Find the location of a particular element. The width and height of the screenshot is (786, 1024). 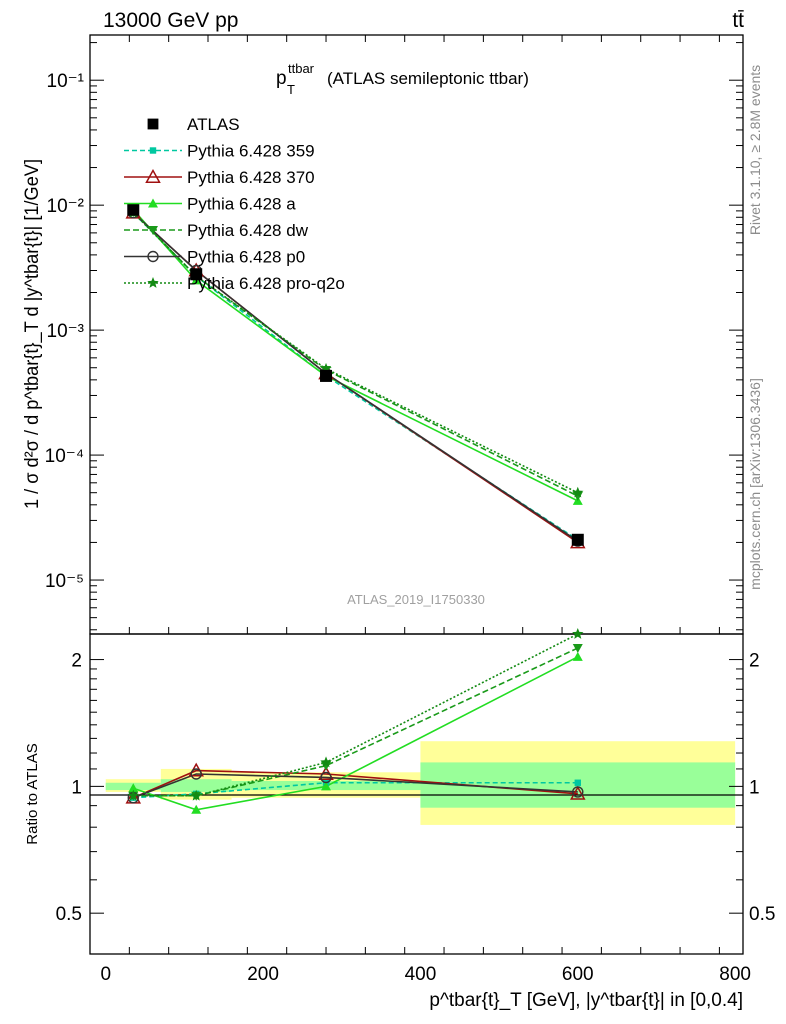

ratio-y-tick-label-right: 0.5 is located at coordinates (762, 914).